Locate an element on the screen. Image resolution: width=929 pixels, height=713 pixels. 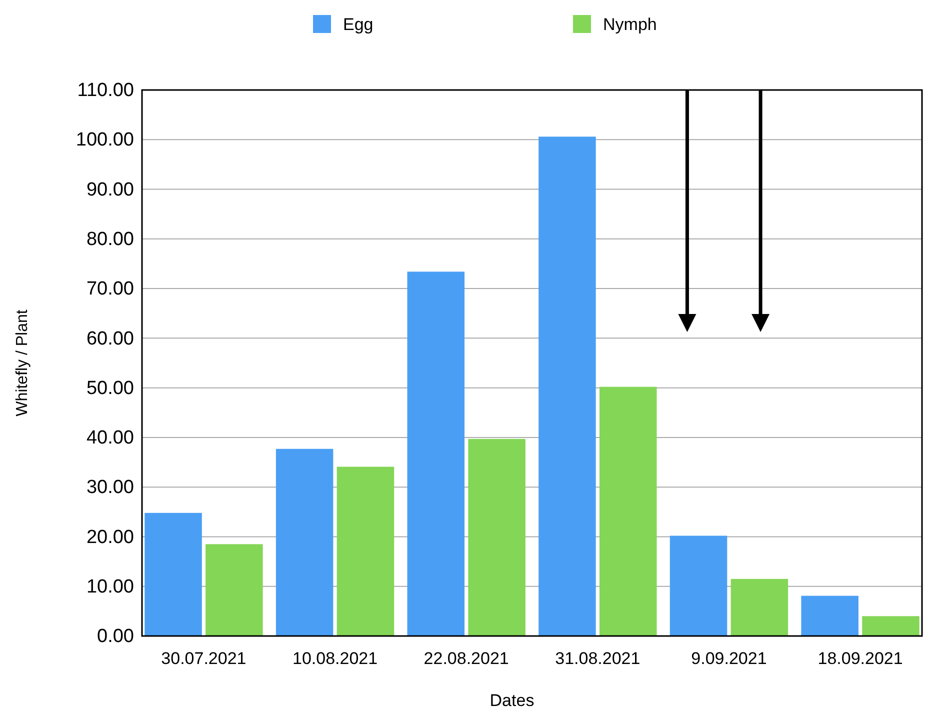
y-axis-title: Whitefly / Plant is located at coordinates (22, 362).